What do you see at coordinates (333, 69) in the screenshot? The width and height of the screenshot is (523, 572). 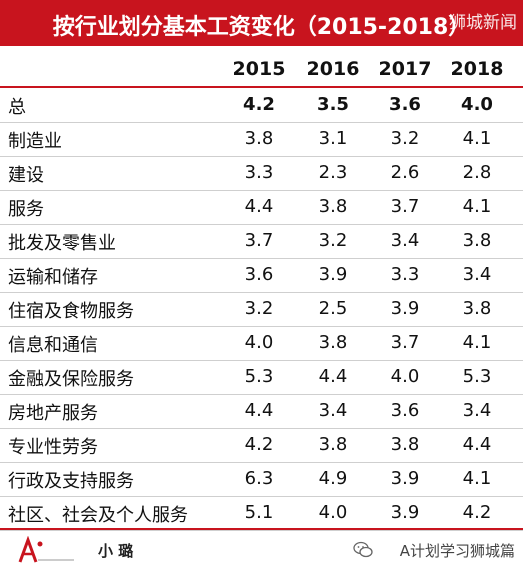 I see `year-header: 2016` at bounding box center [333, 69].